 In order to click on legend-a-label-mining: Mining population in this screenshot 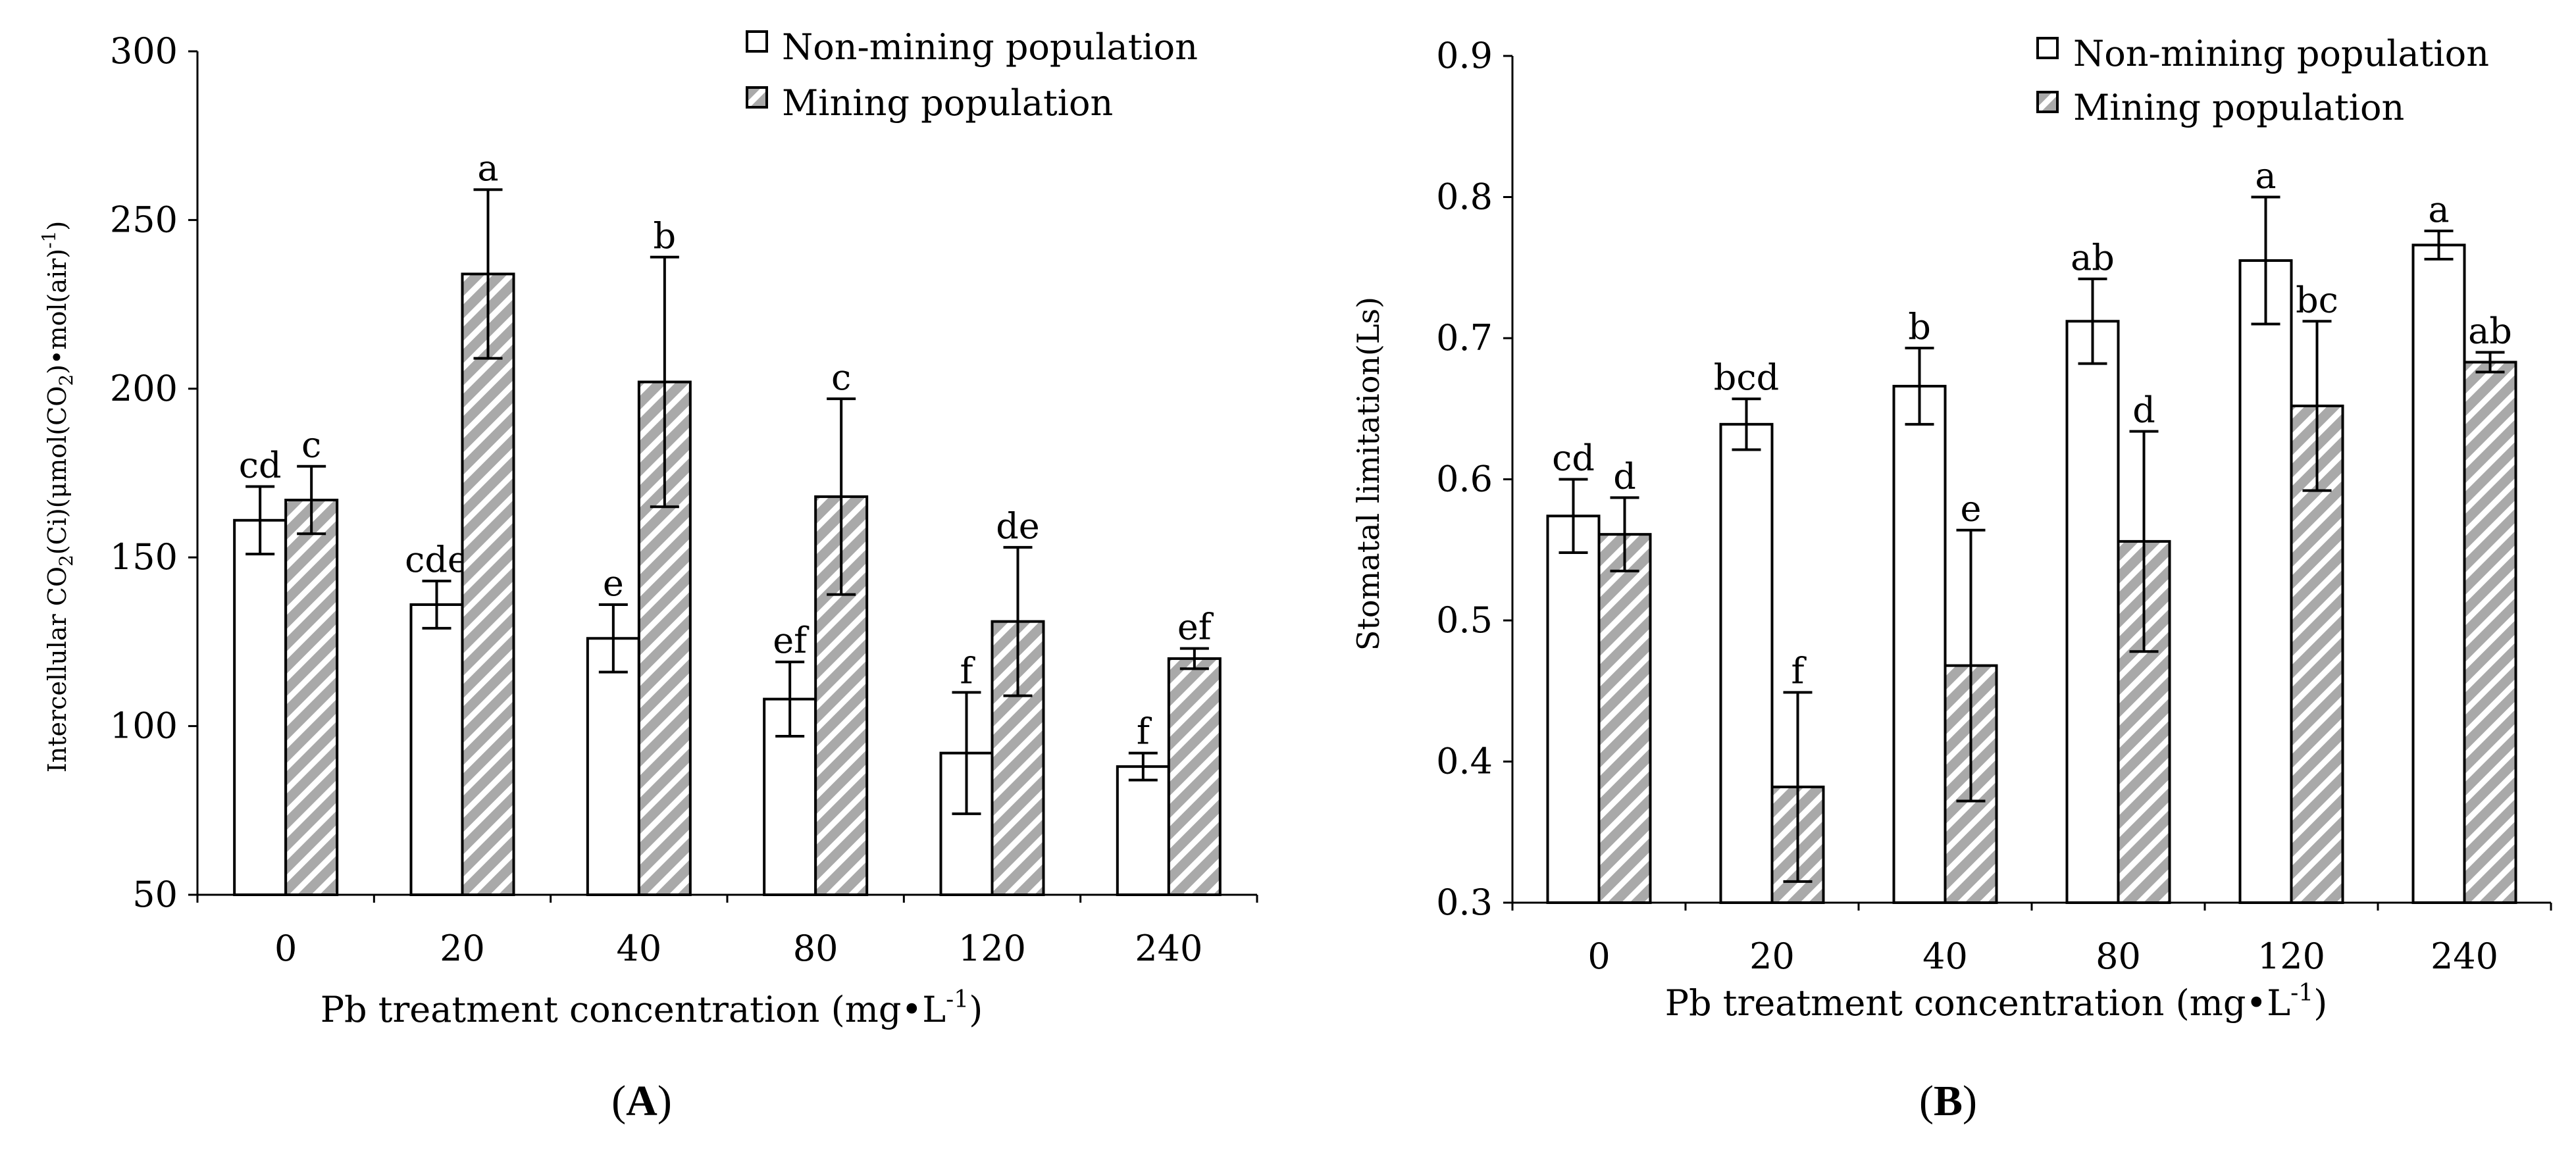, I will do `click(947, 103)`.